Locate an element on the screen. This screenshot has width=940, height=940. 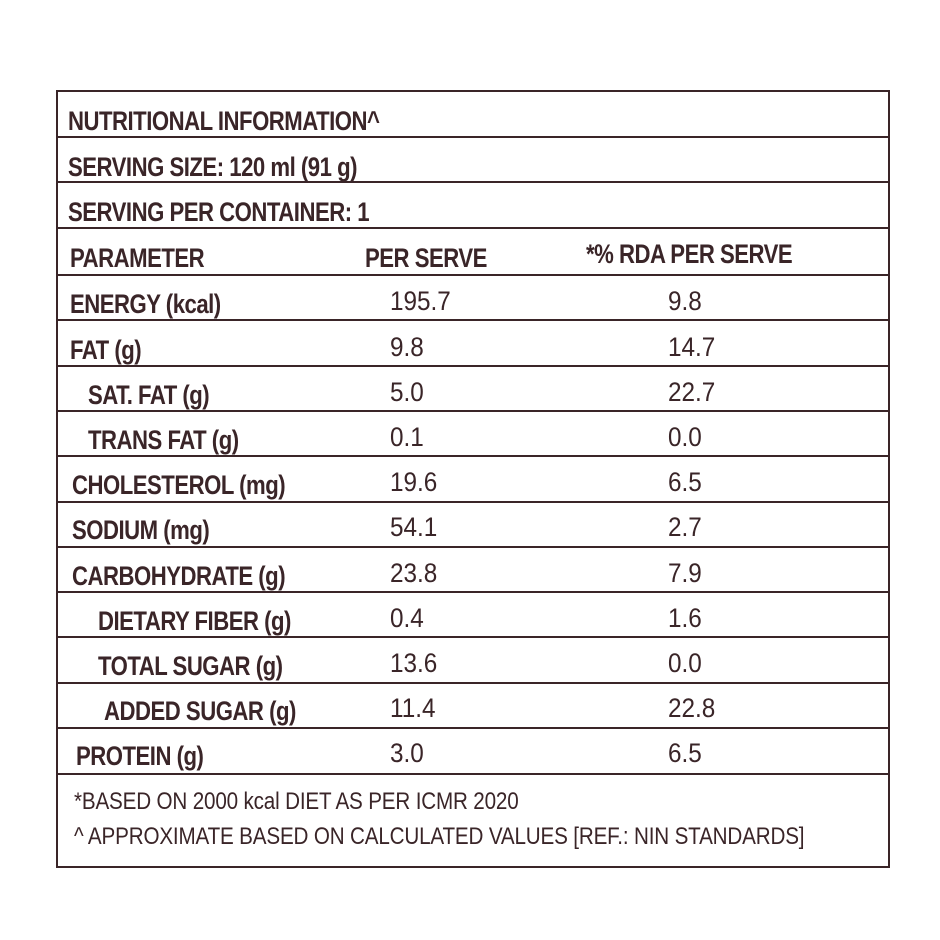
row-rda-fat: 14.7 is located at coordinates (692, 347).